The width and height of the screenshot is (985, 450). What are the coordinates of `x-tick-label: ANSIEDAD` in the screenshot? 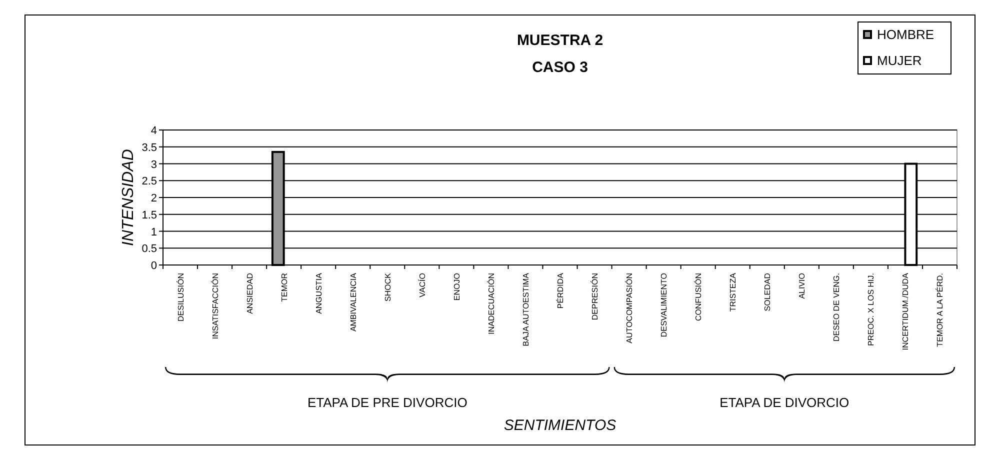 It's located at (249, 293).